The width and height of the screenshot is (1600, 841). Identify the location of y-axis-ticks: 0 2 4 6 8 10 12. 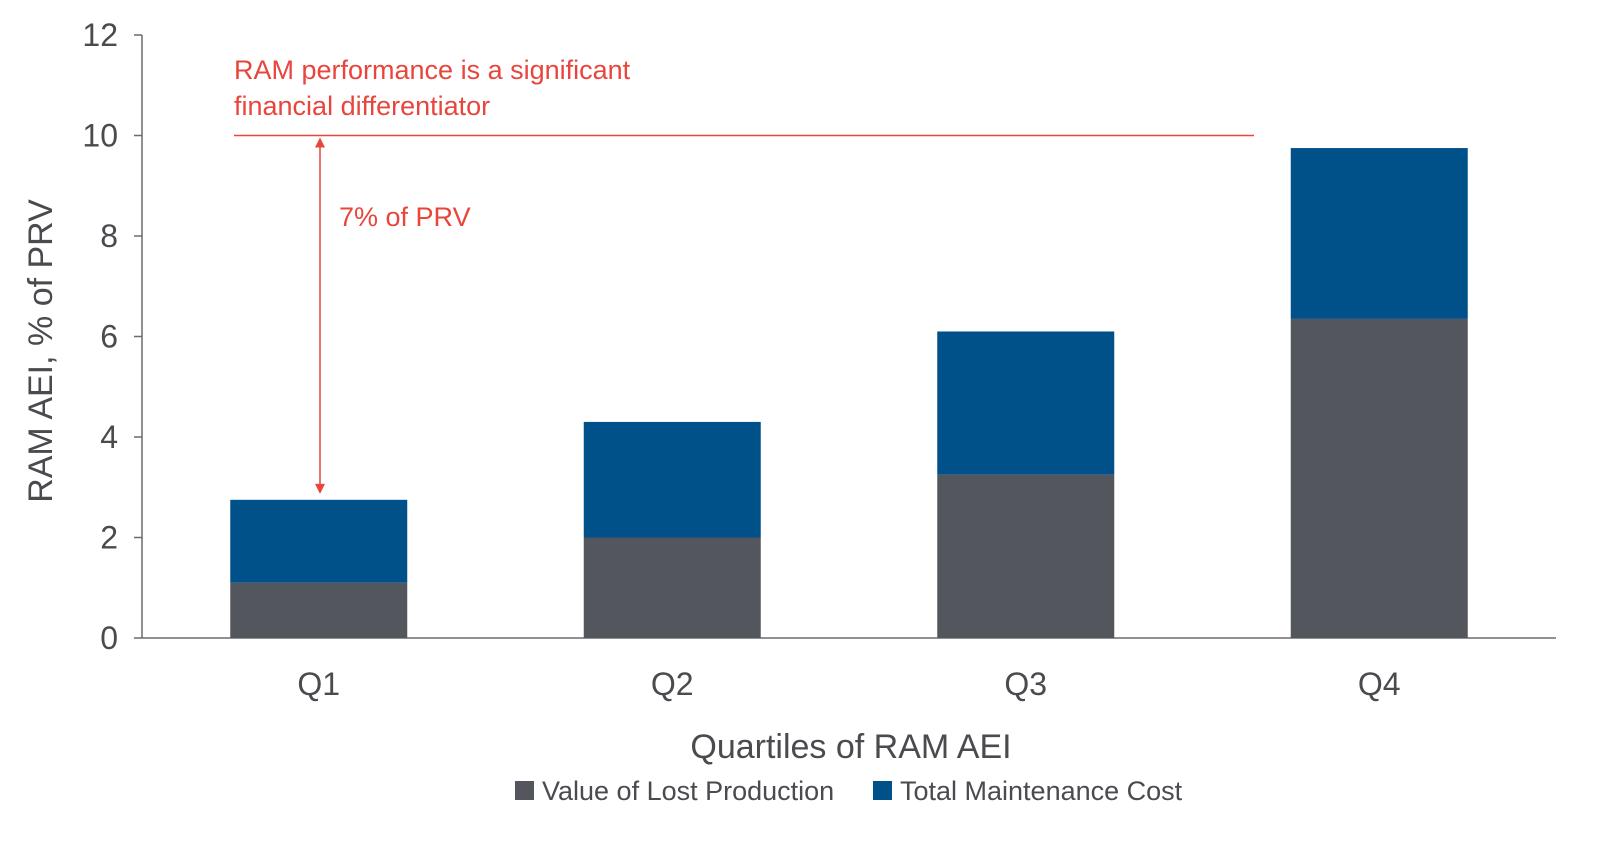
(112, 336).